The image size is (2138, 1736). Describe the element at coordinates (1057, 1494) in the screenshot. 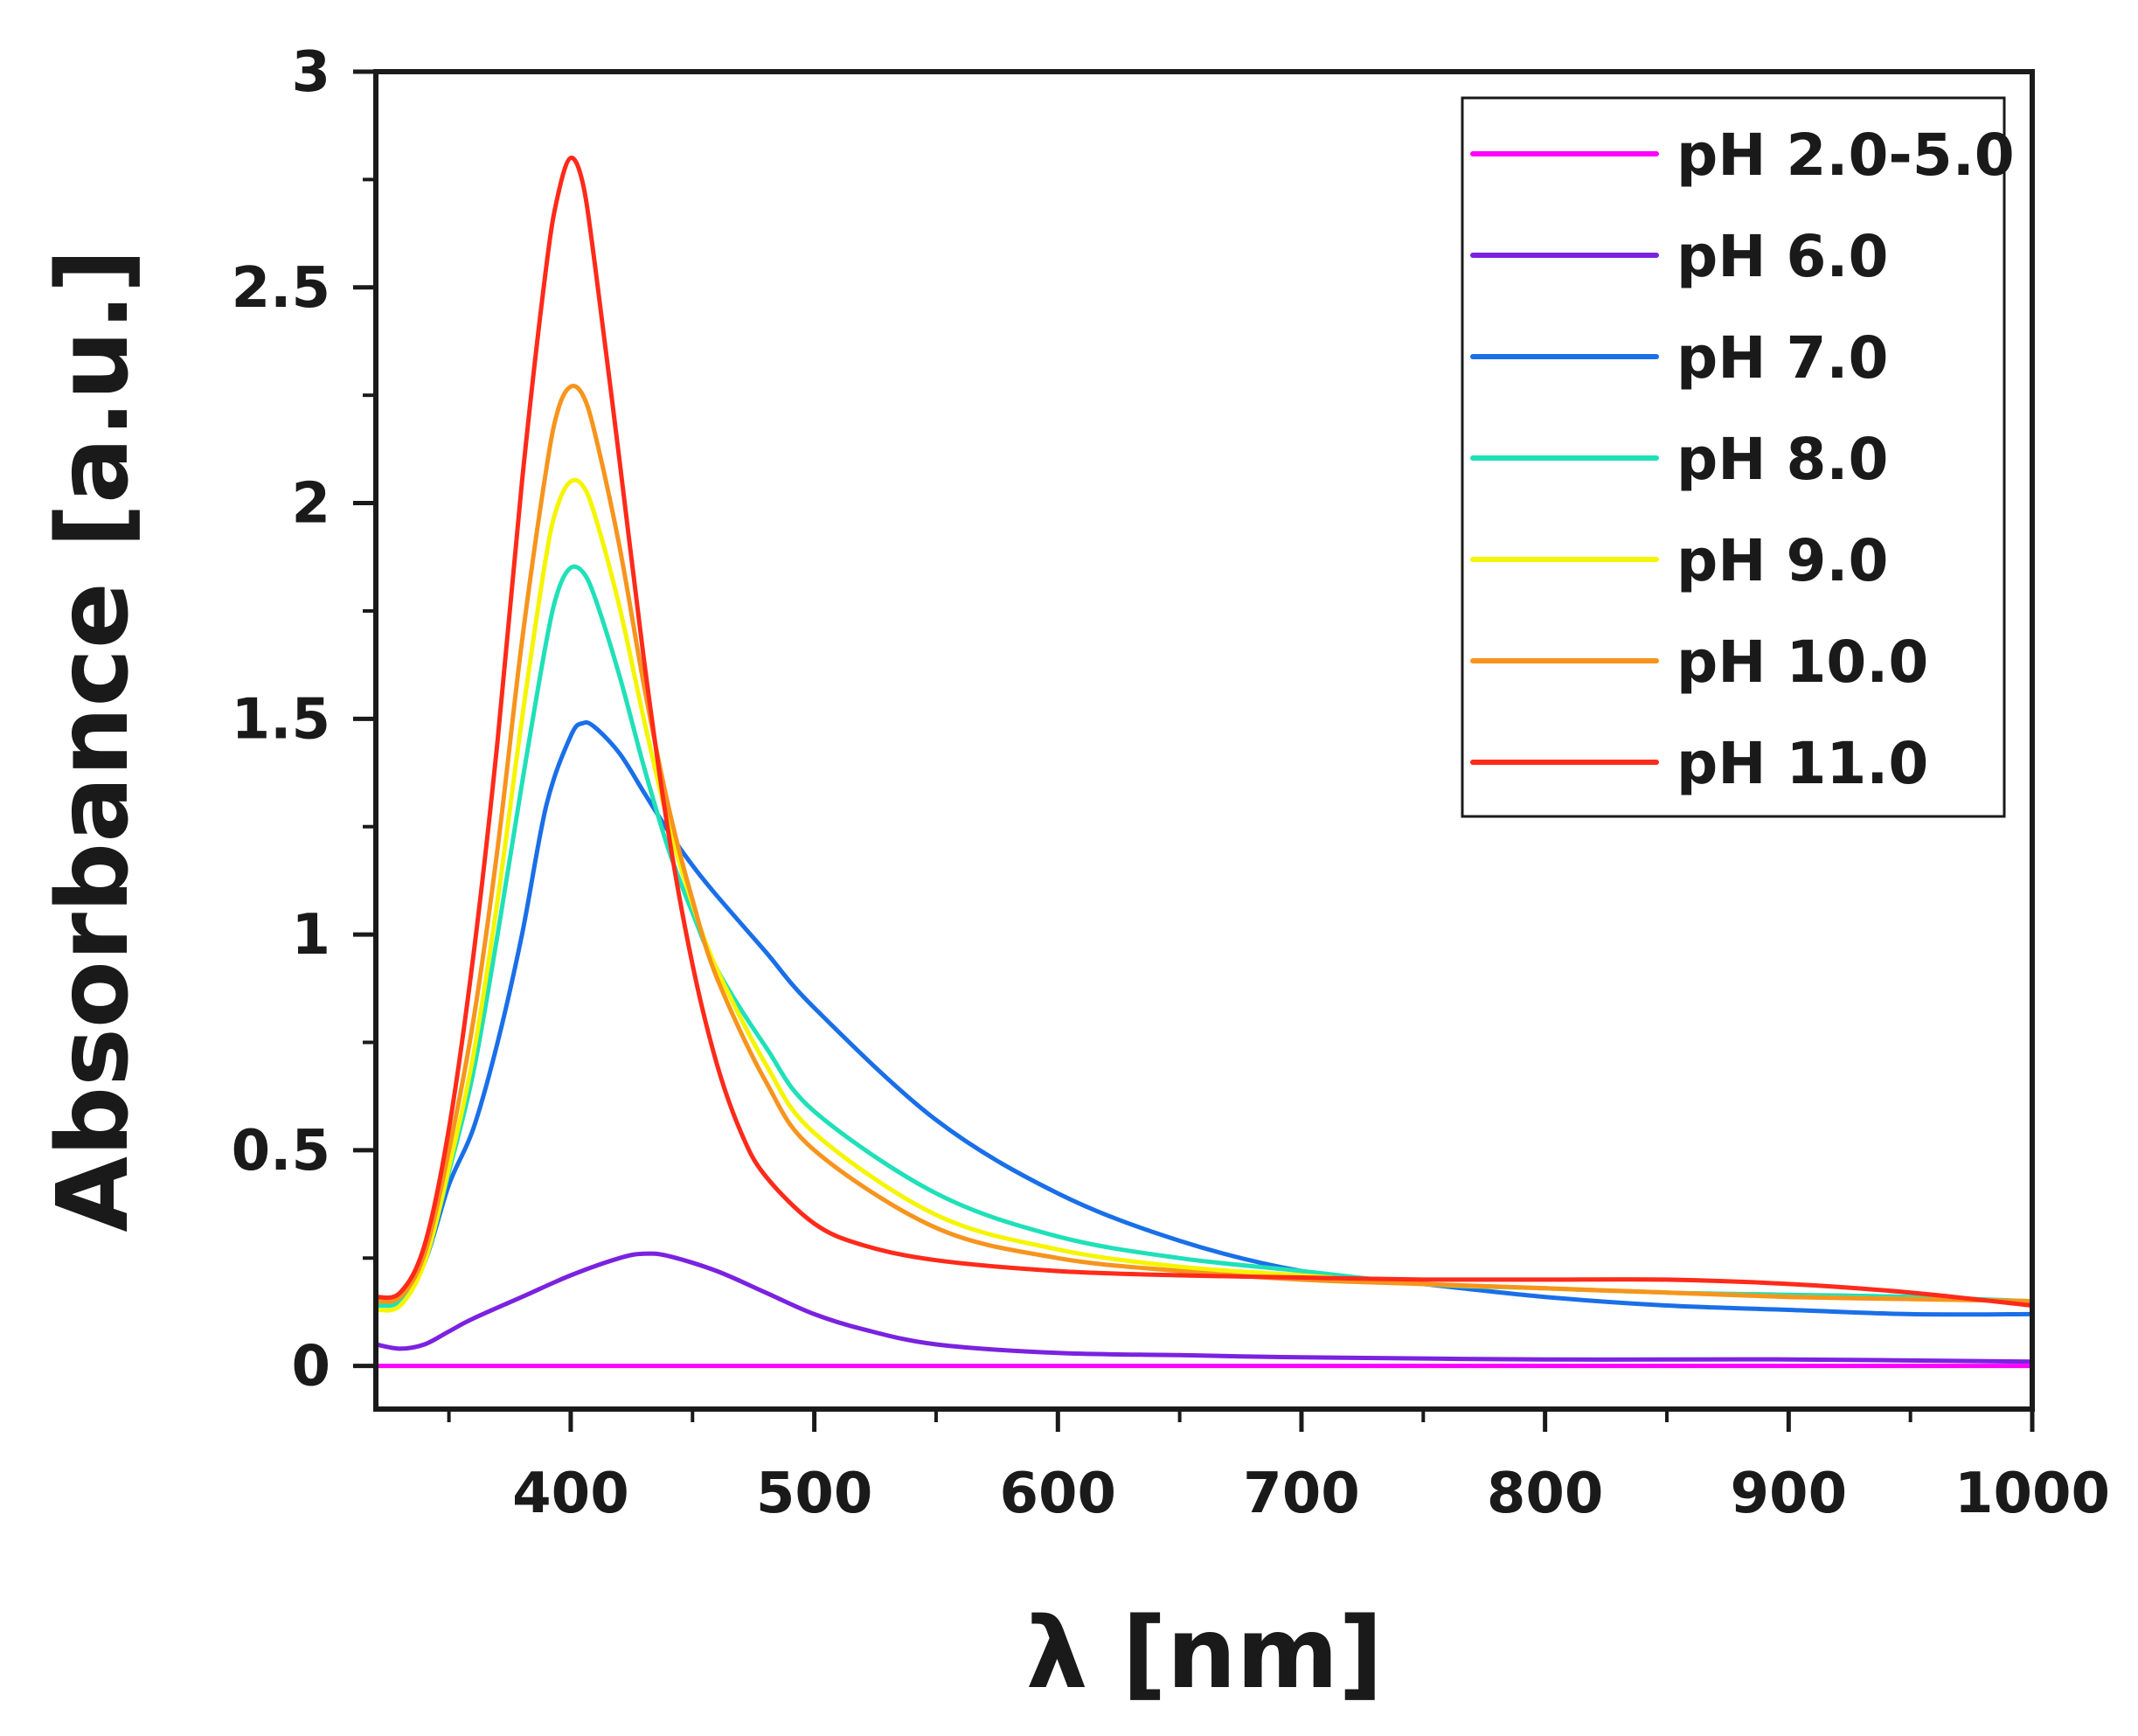

I see `x-tick-label: 600` at that location.